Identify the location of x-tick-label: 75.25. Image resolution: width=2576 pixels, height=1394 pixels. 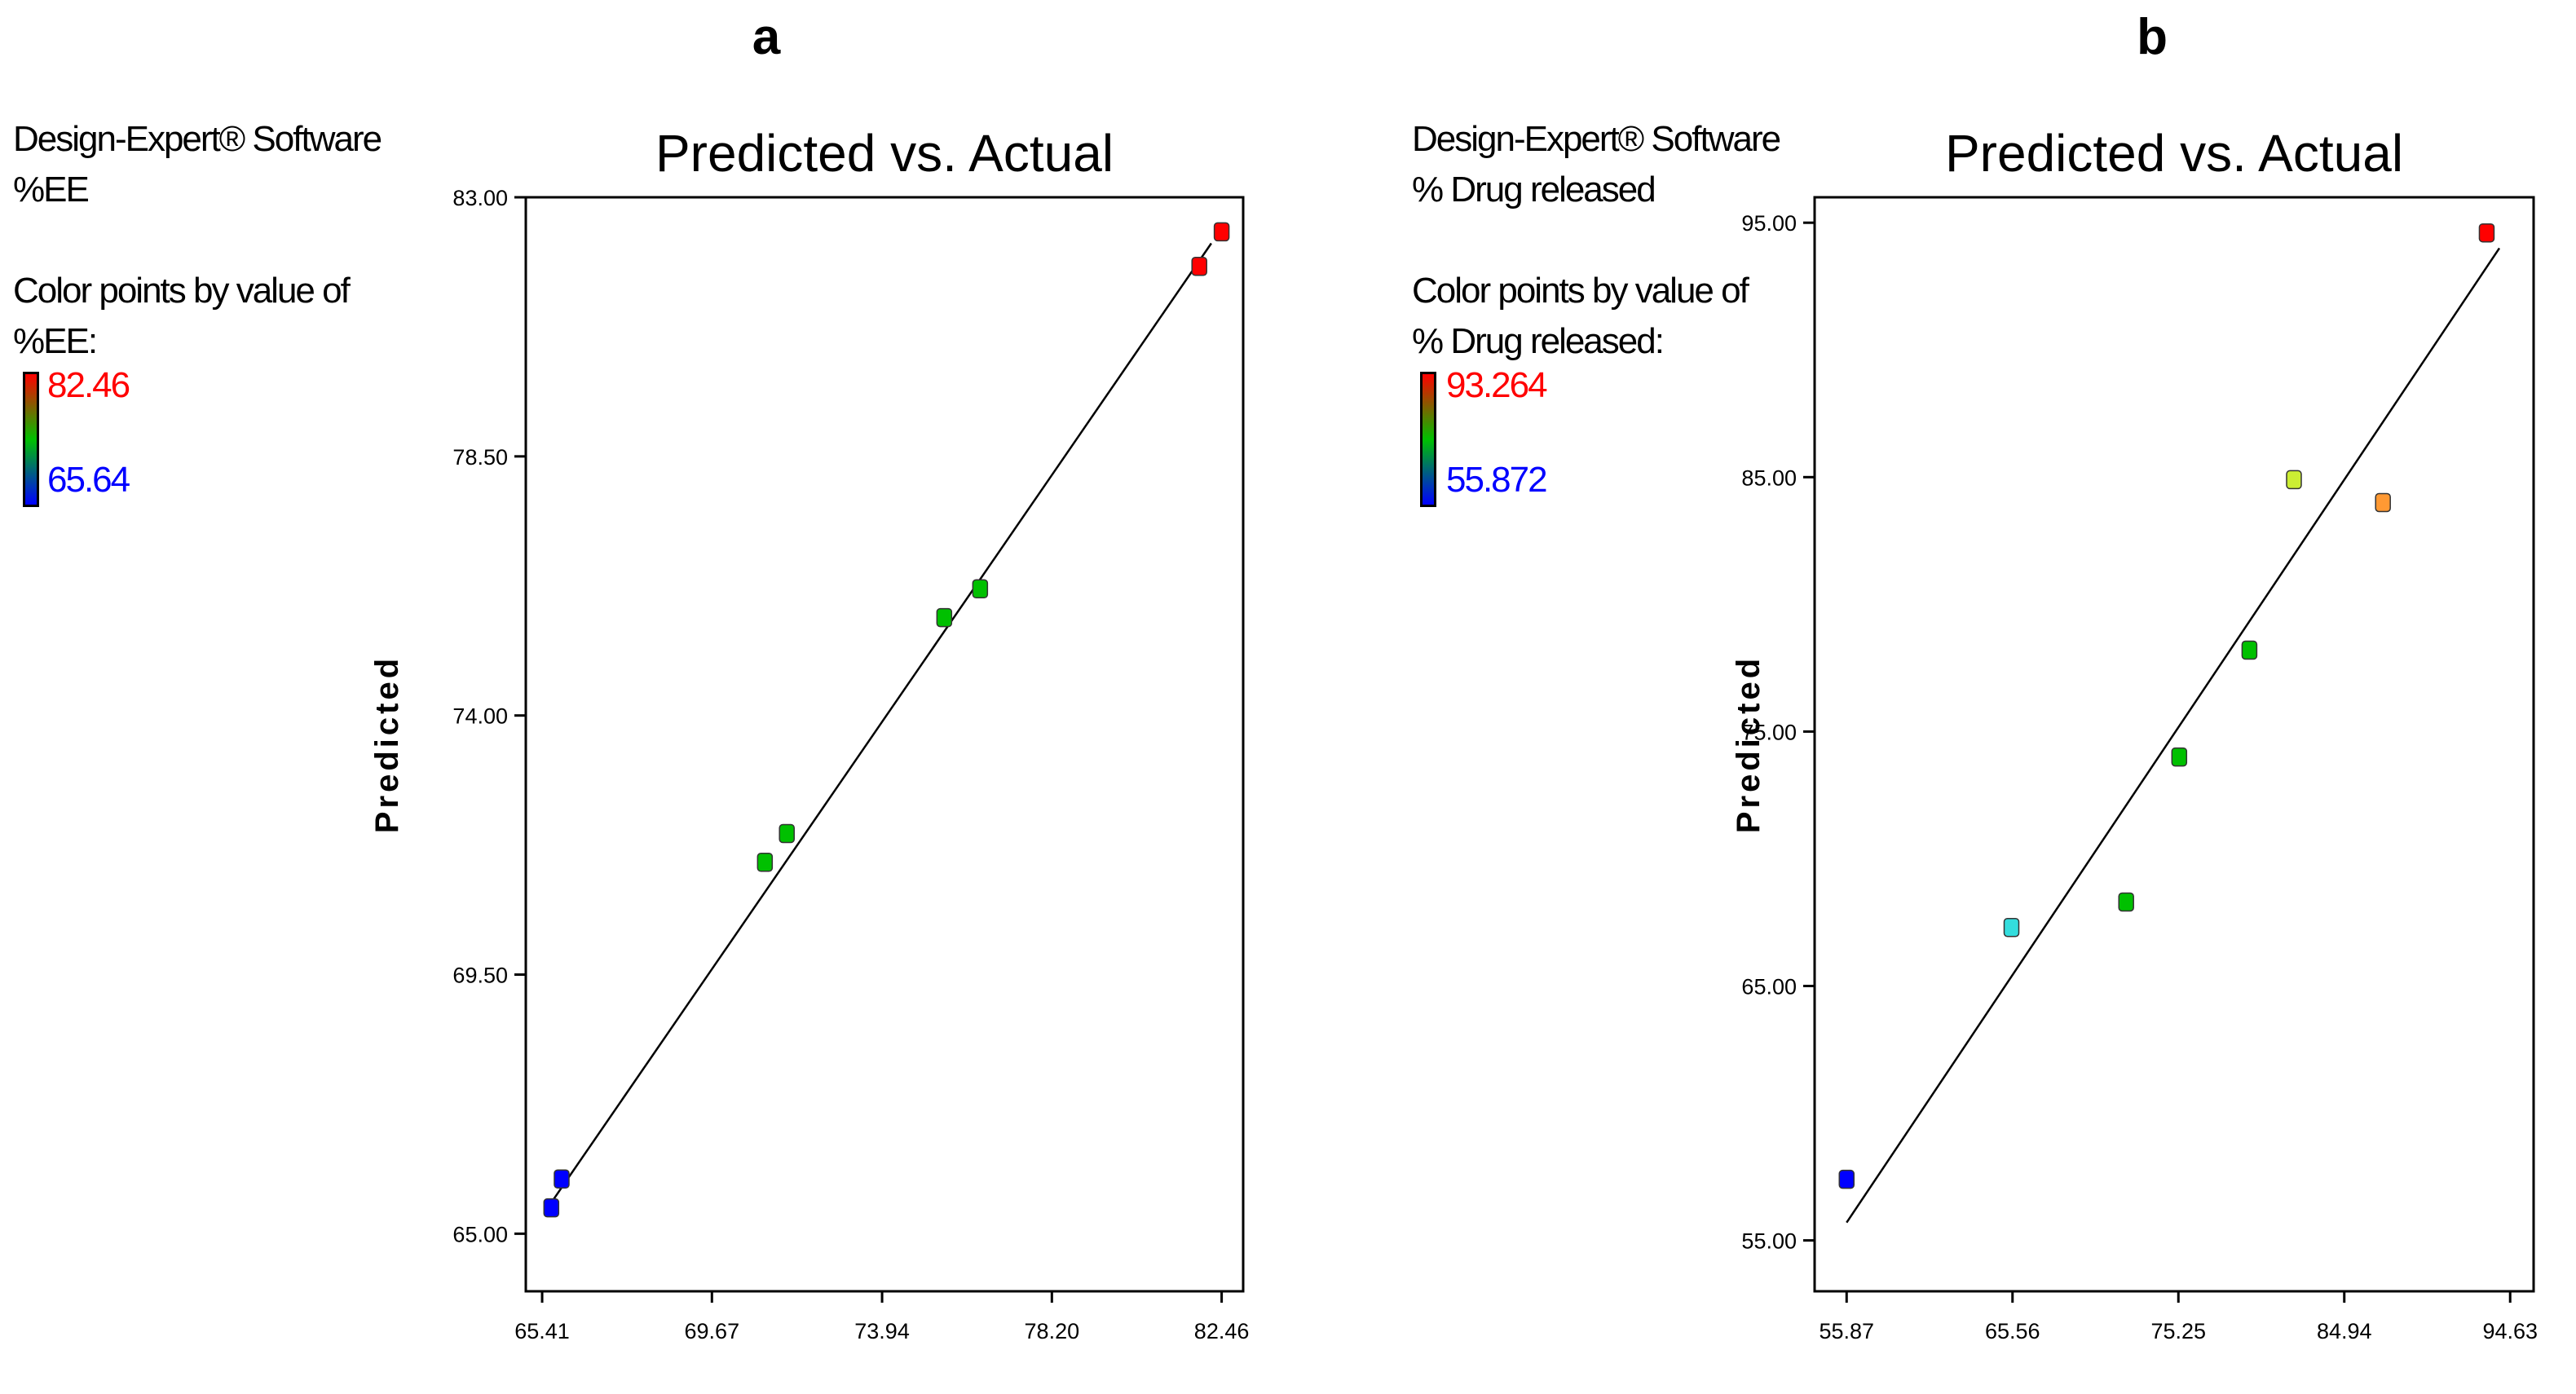
(2178, 1331).